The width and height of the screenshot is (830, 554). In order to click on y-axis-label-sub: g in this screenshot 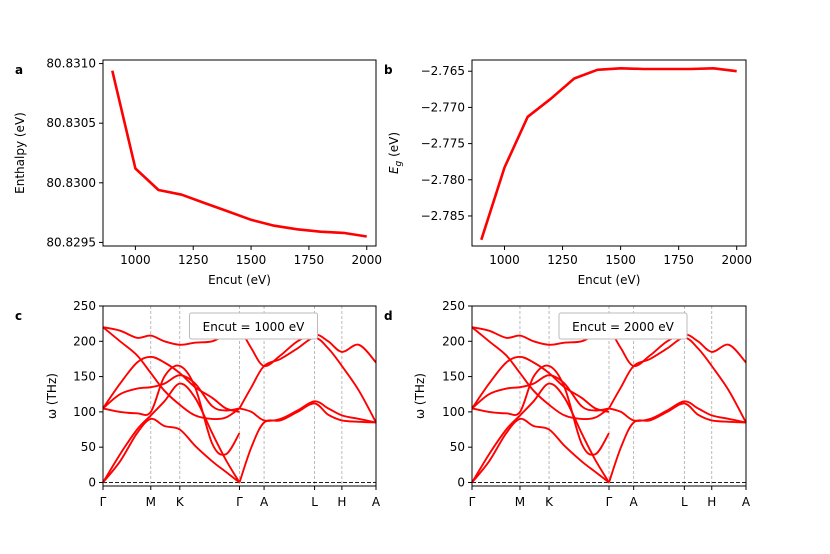, I will do `click(399, 163)`.